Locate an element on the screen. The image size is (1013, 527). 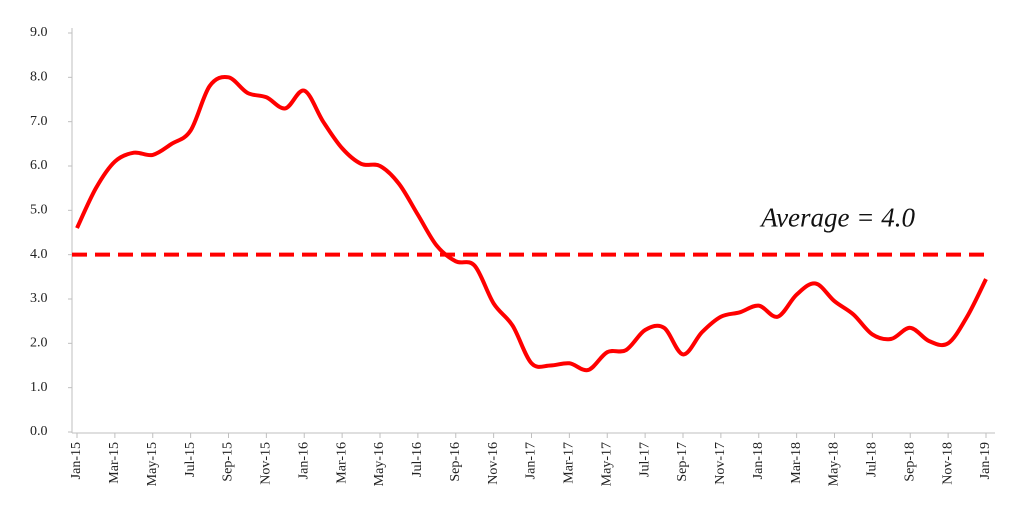
x-tick-label: Jan-18 is located at coordinates (758, 460).